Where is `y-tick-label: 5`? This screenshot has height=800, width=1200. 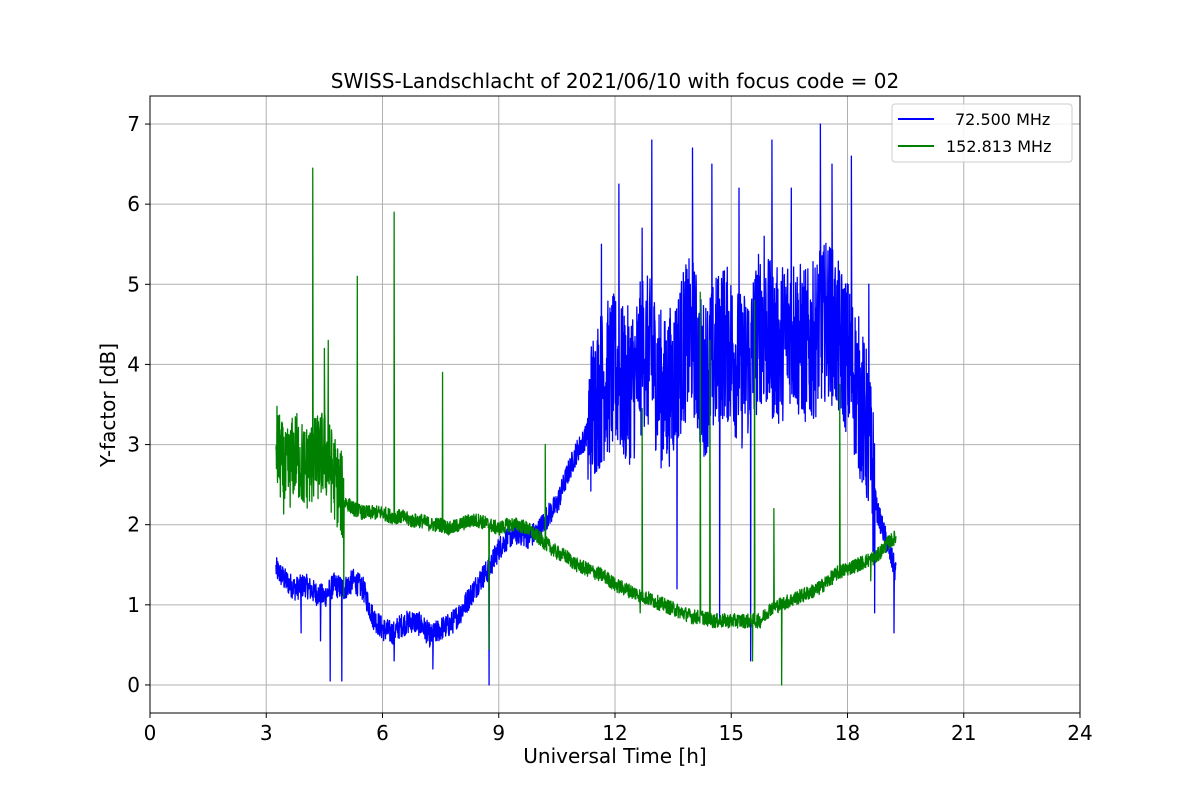 y-tick-label: 5 is located at coordinates (133, 284).